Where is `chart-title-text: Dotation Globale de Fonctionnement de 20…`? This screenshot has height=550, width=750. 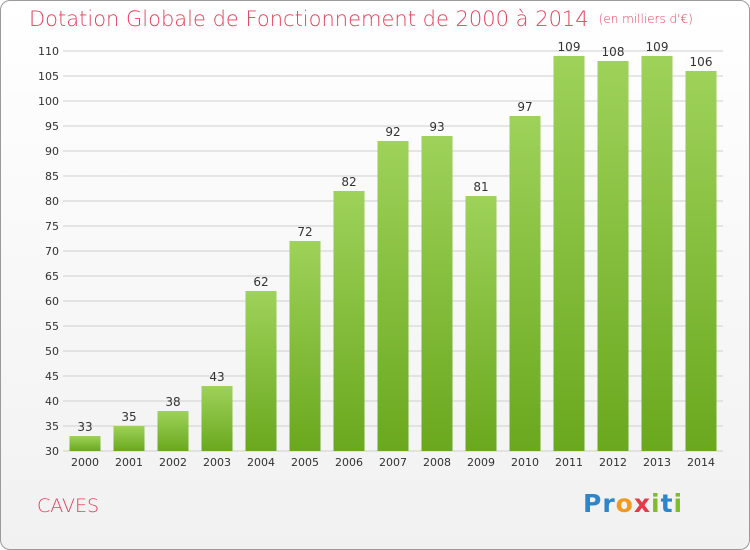 chart-title-text: Dotation Globale de Fonctionnement de 20… is located at coordinates (309, 19).